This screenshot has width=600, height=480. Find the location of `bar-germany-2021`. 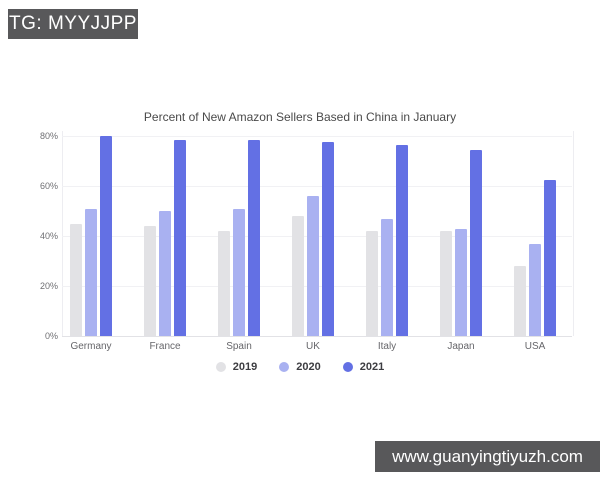

bar-germany-2021 is located at coordinates (106, 236).